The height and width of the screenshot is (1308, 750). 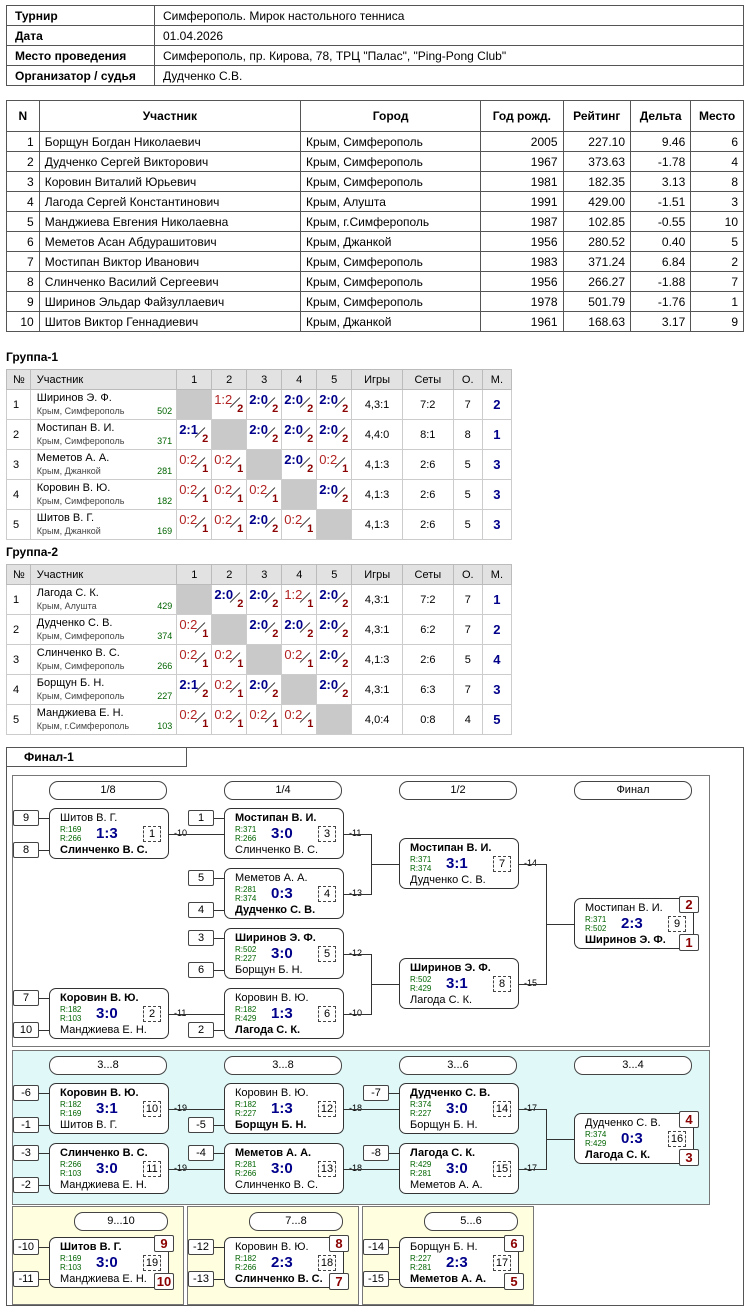 What do you see at coordinates (284, 1013) in the screenshot?
I see `match-box: Коровин В. Ю. R:182 R:429 1:3 6 Лагода С. К.` at bounding box center [284, 1013].